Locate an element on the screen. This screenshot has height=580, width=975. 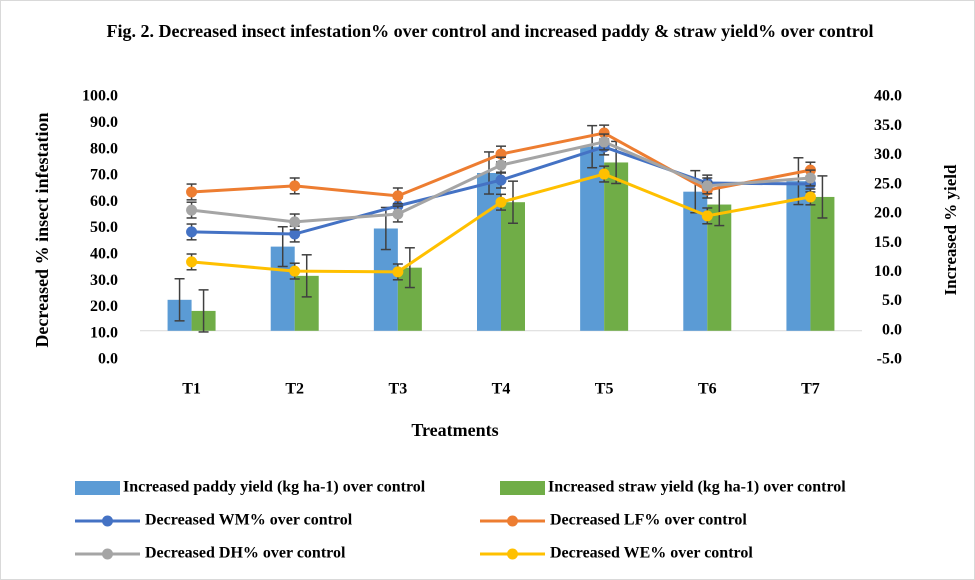
x-tick-label: T2 is located at coordinates (294, 389).